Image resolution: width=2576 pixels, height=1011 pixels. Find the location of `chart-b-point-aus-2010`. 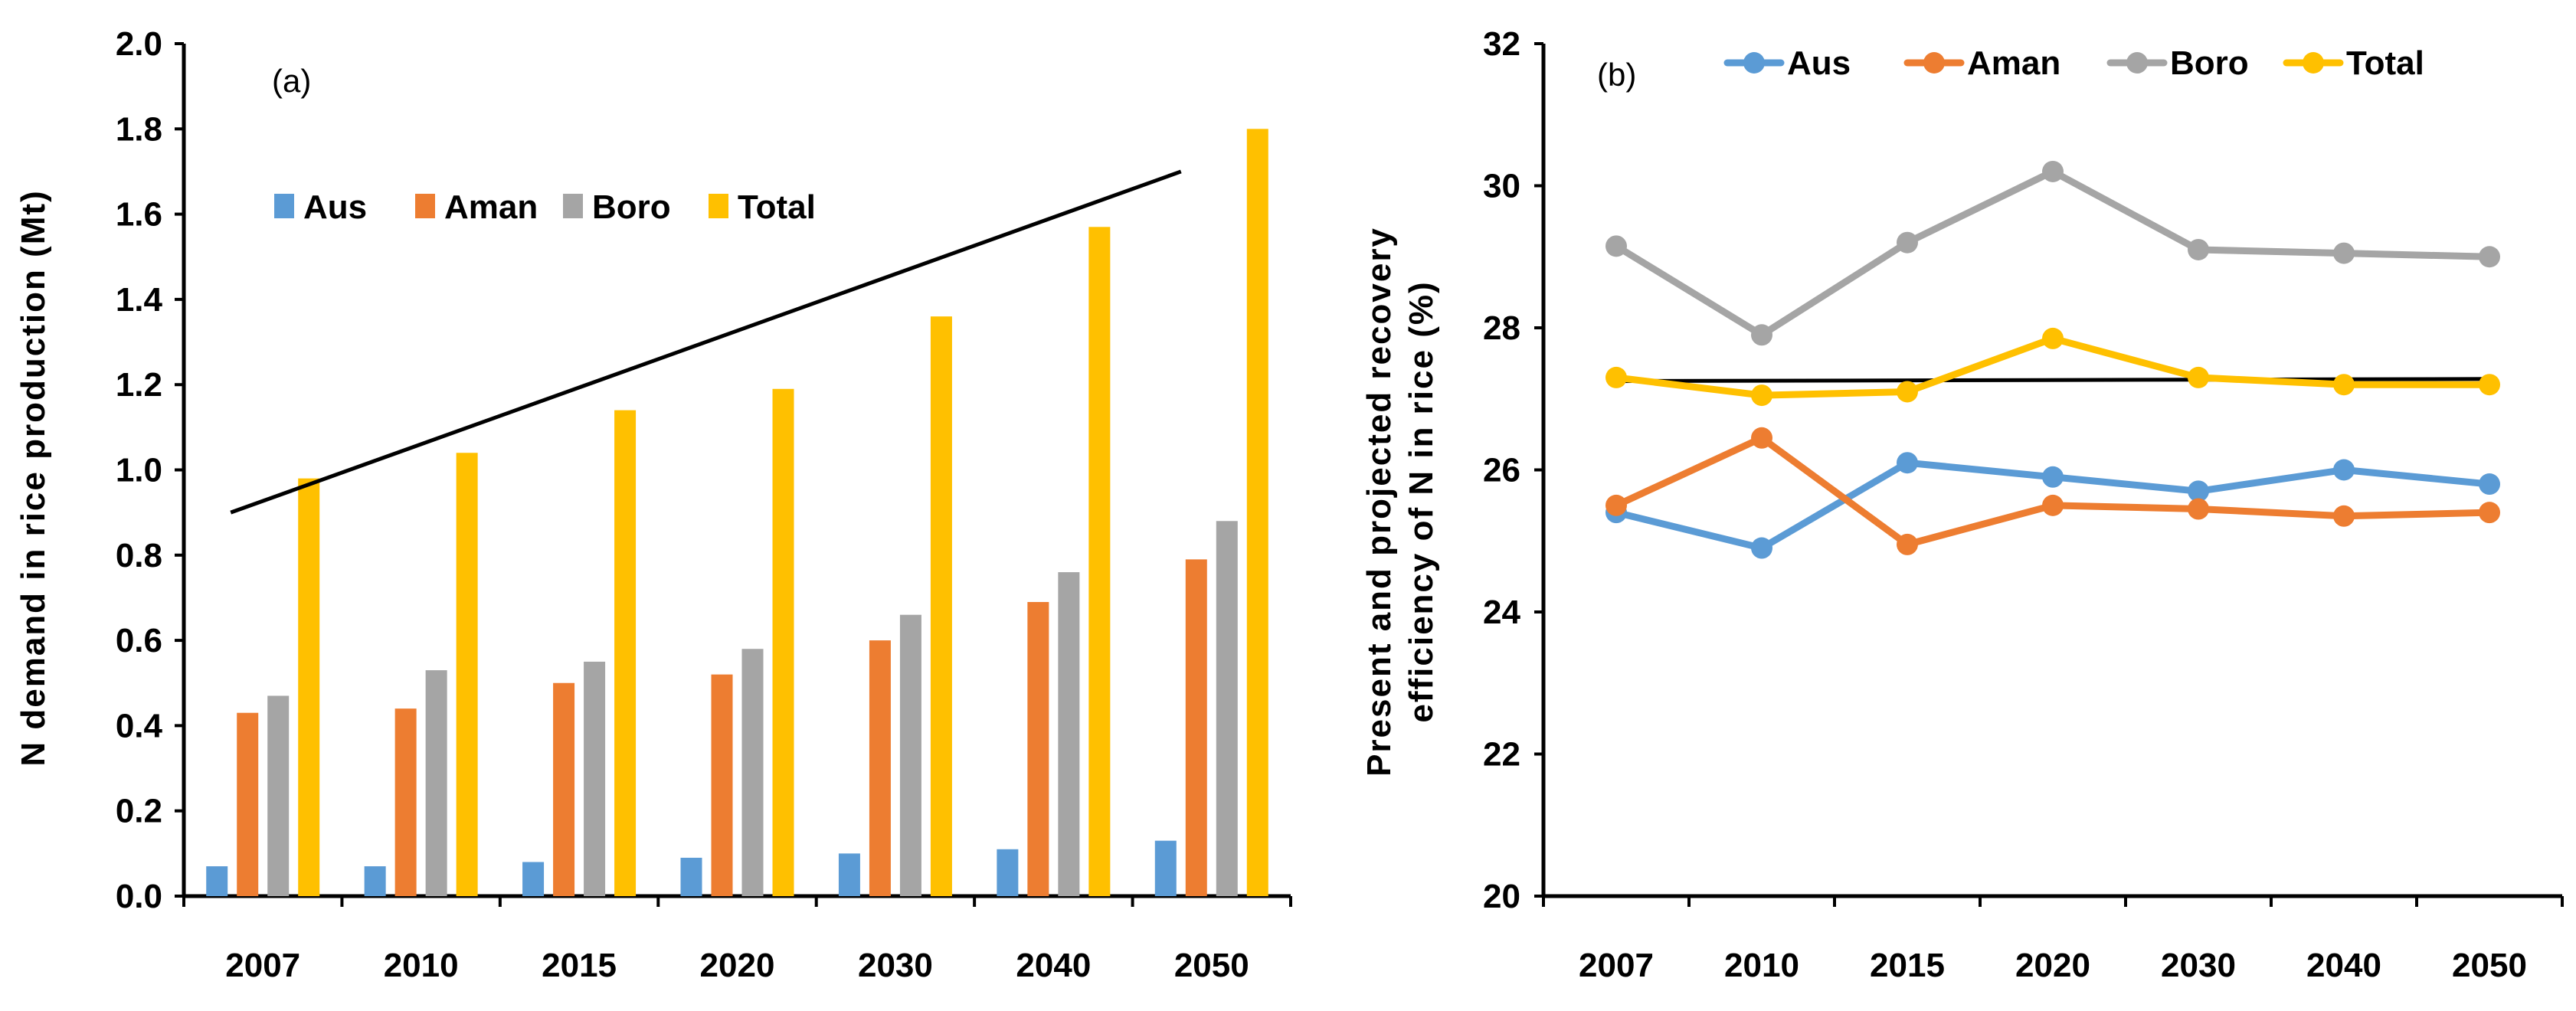

chart-b-point-aus-2010 is located at coordinates (1761, 548).